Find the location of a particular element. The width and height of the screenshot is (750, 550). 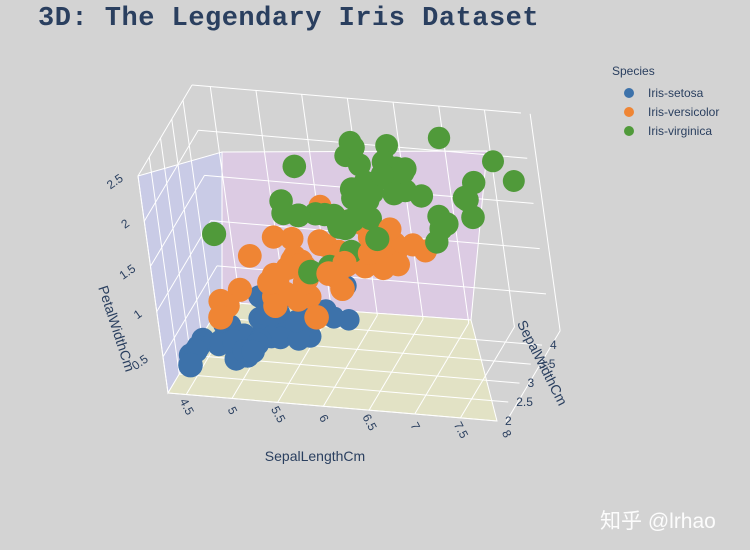

z-tick-label: 2 is located at coordinates (125, 223).